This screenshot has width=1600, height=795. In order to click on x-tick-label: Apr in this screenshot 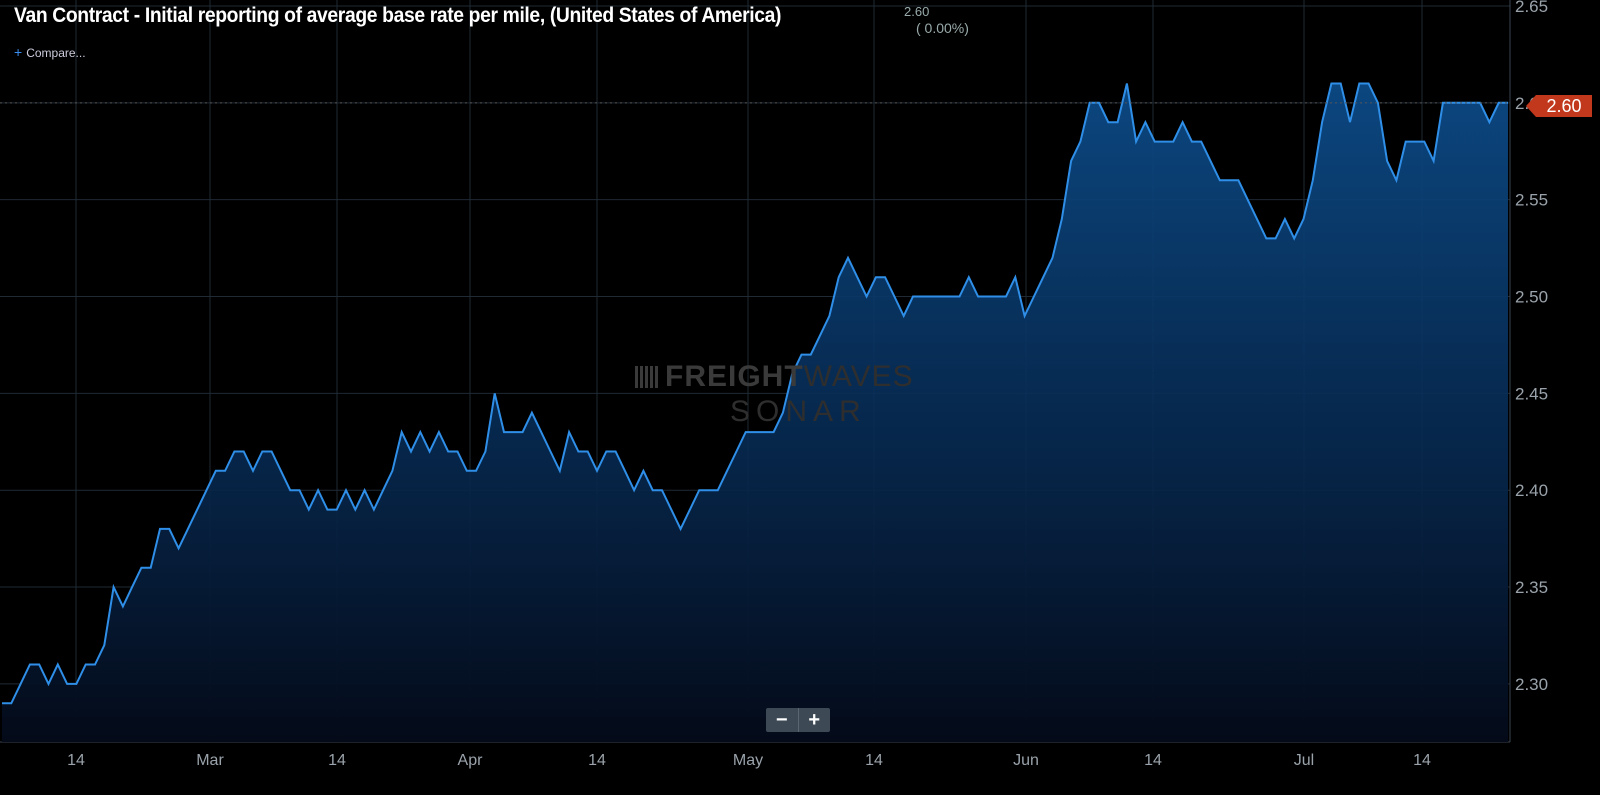, I will do `click(471, 760)`.